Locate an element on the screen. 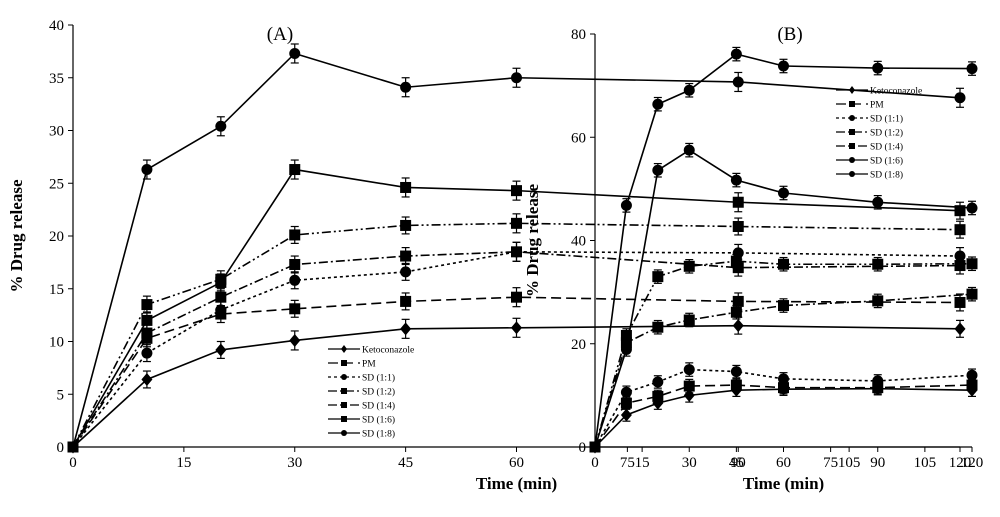 The height and width of the screenshot is (517, 1000). y-tick-label: 35 is located at coordinates (56, 79).